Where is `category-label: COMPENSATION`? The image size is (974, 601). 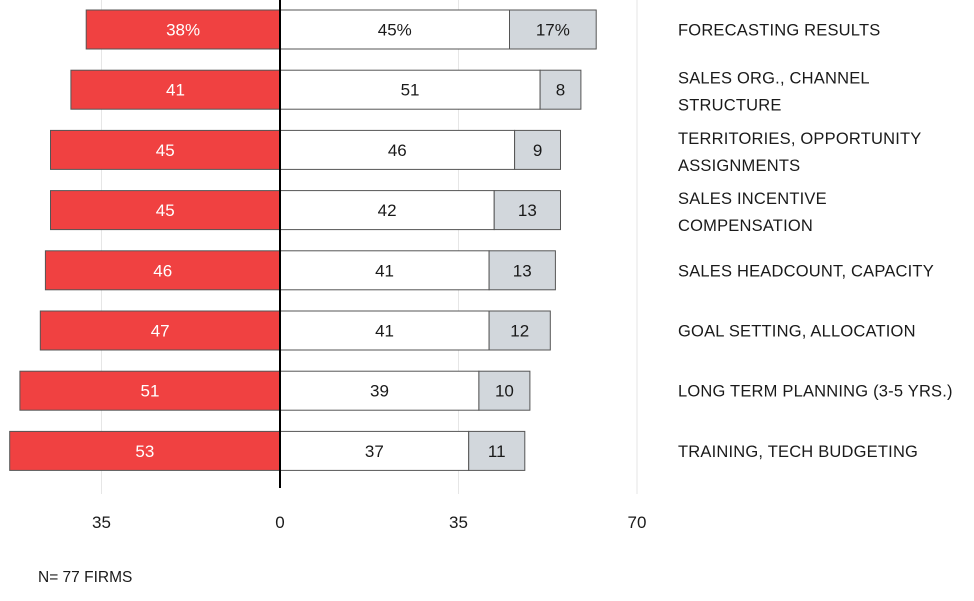 category-label: COMPENSATION is located at coordinates (745, 226).